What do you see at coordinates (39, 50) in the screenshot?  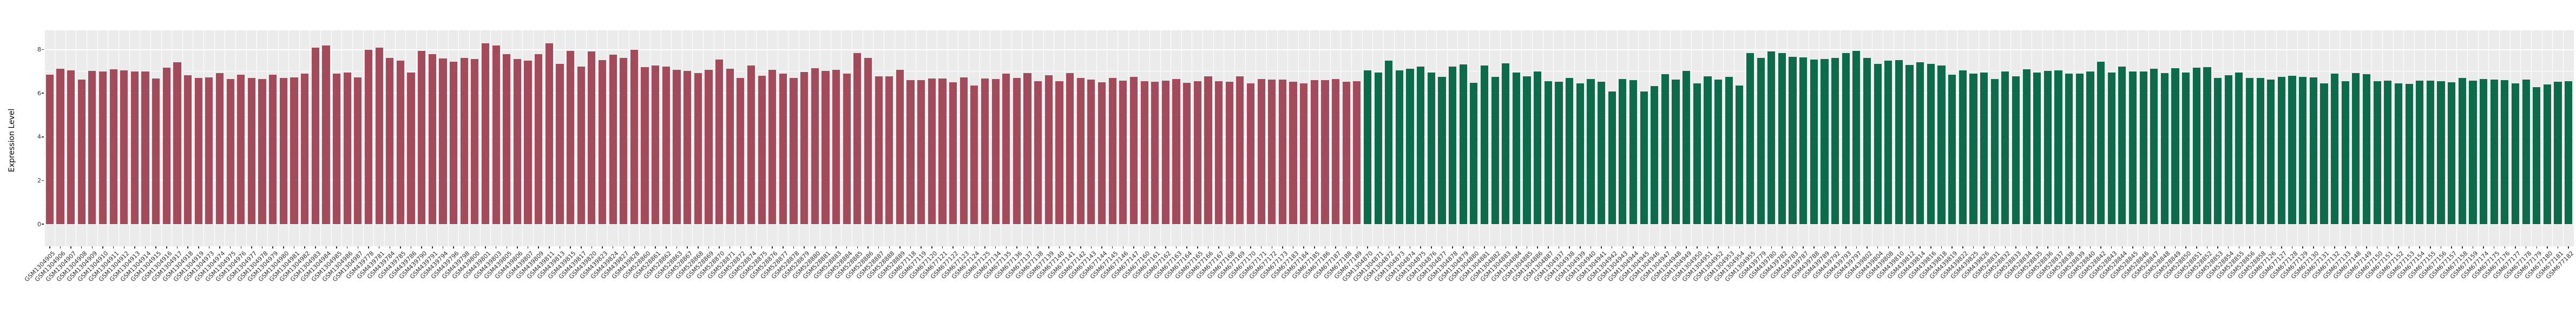 I see `y-tick-label: 8` at bounding box center [39, 50].